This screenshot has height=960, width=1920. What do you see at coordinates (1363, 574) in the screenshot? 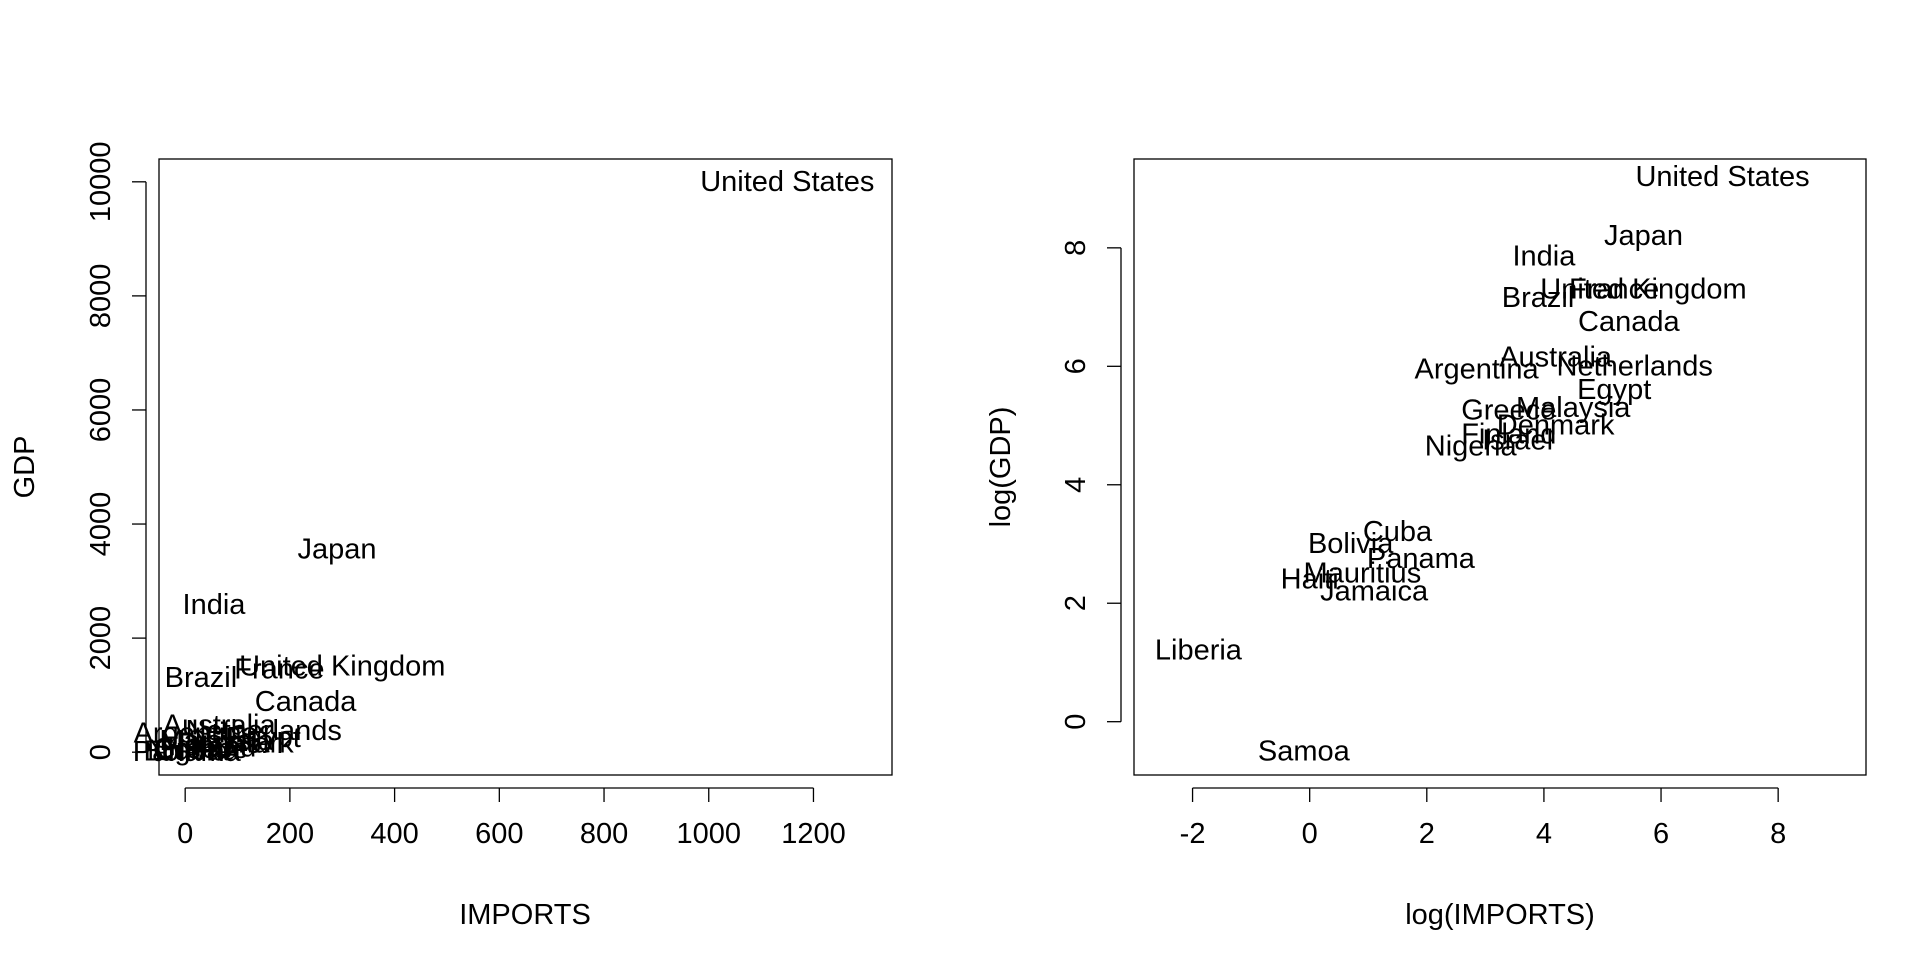
I see `point-label-mauritius: Mauritius` at bounding box center [1363, 574].